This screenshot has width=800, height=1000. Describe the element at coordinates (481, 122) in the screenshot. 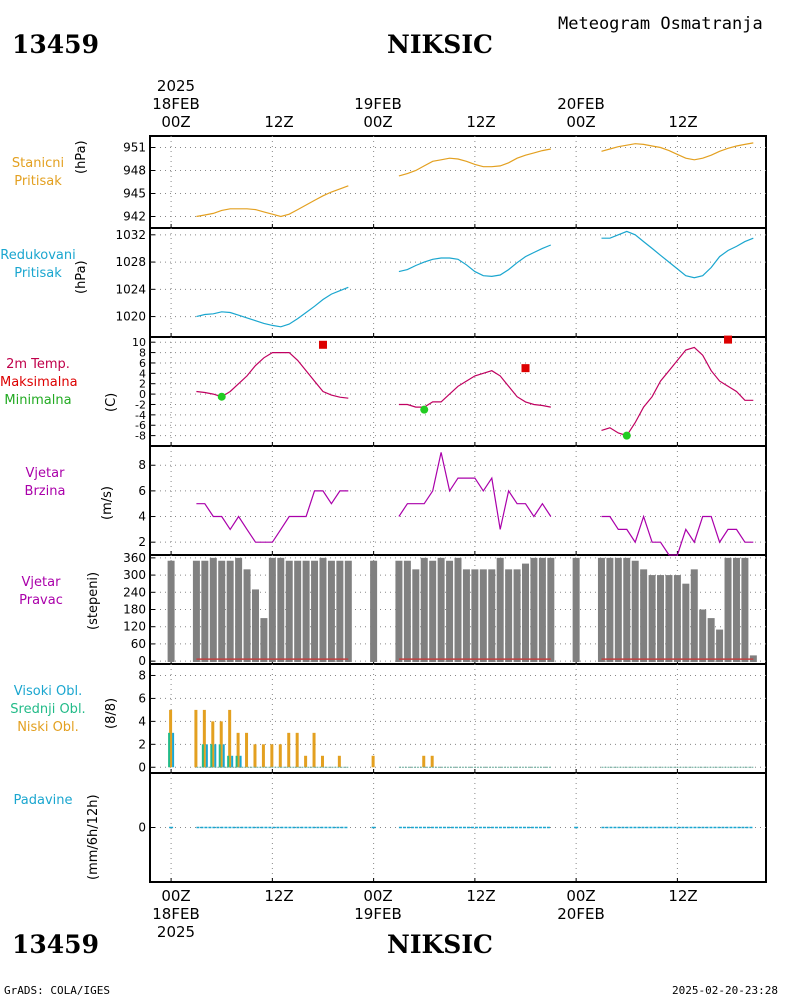

I see `hour-label-top-3: 12Z` at that location.